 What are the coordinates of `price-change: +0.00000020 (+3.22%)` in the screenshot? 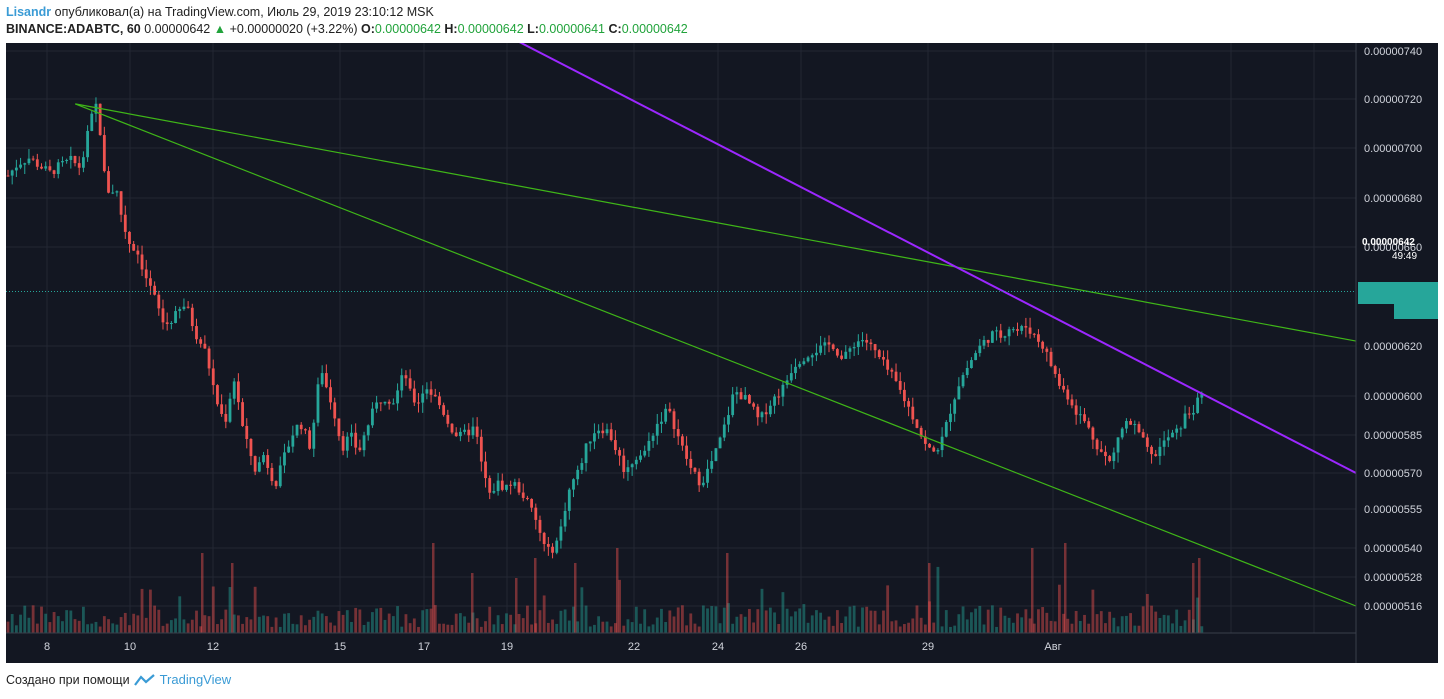 It's located at (293, 29).